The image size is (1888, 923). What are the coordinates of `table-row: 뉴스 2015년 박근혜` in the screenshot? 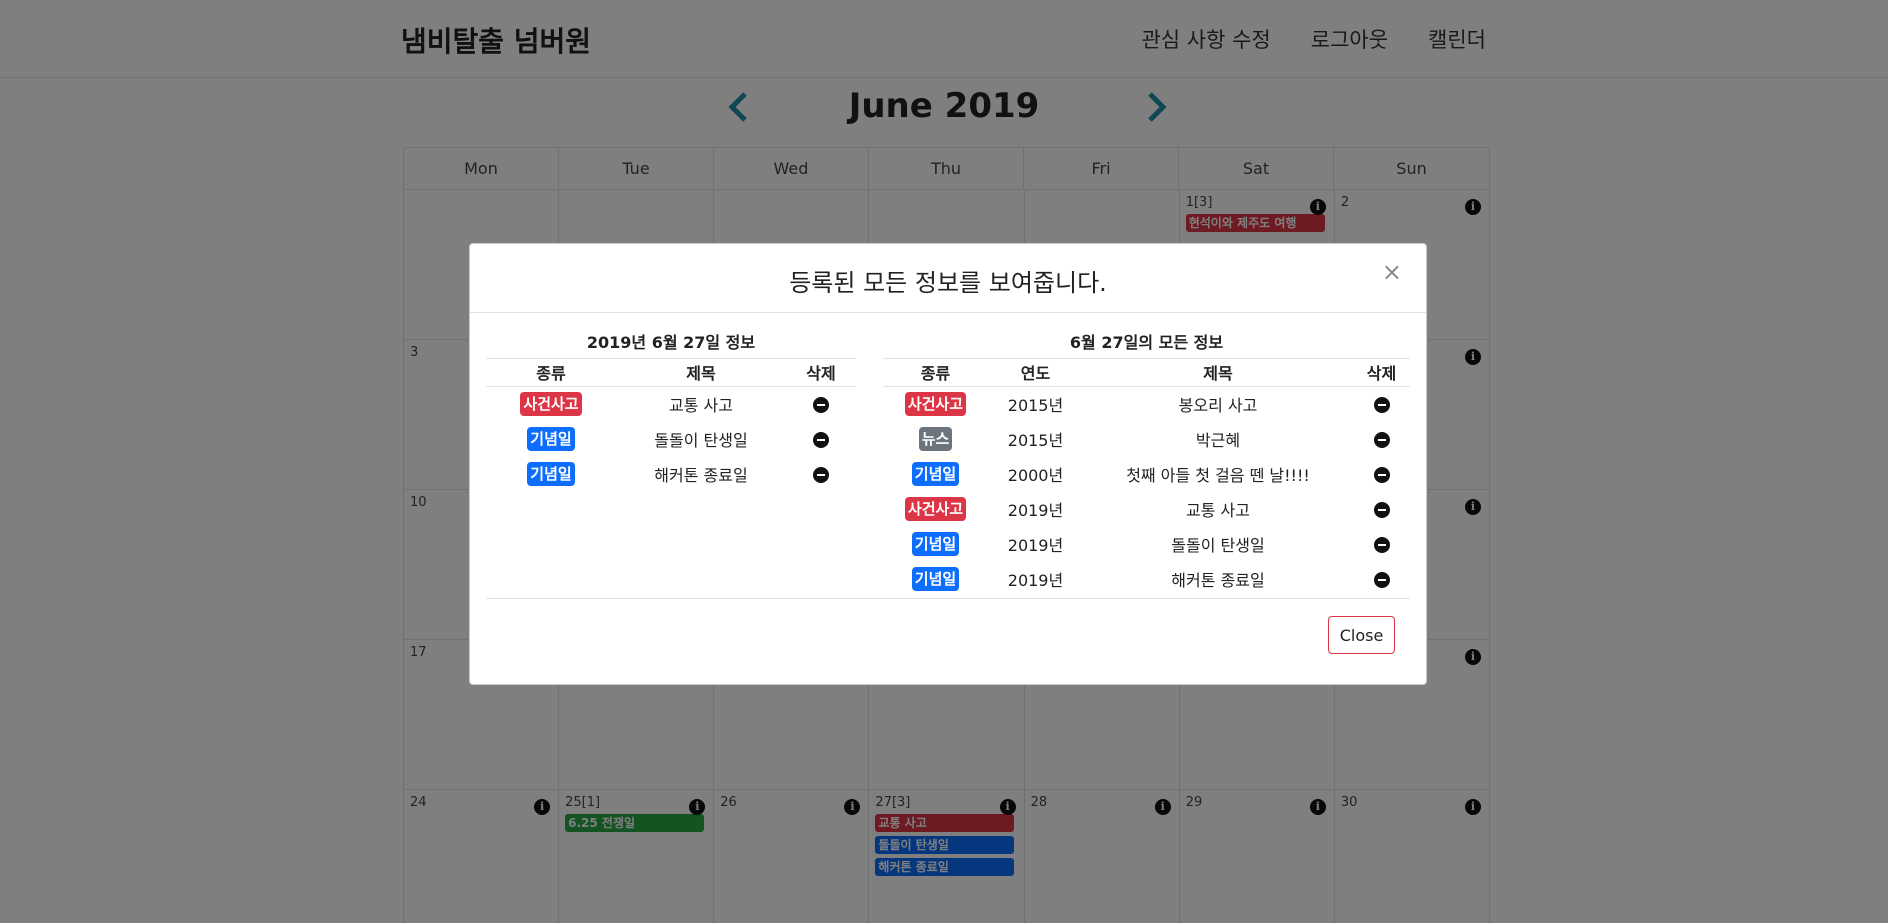 It's located at (1146, 438).